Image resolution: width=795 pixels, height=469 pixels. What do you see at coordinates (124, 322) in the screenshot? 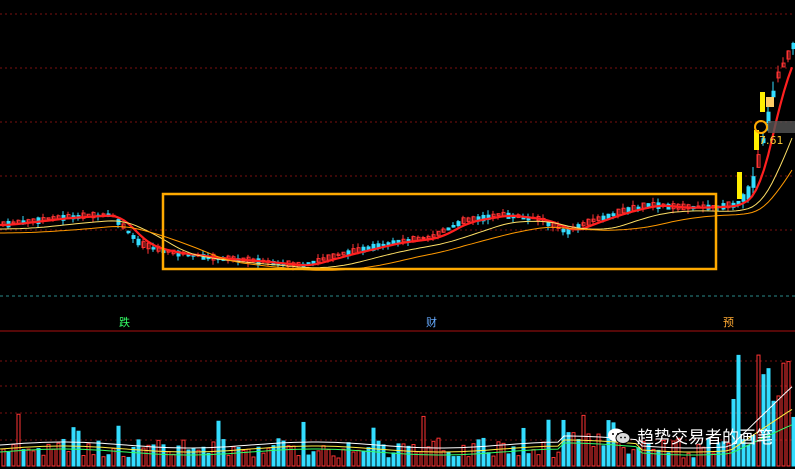
I see `event-marker-fall: 跌` at bounding box center [124, 322].